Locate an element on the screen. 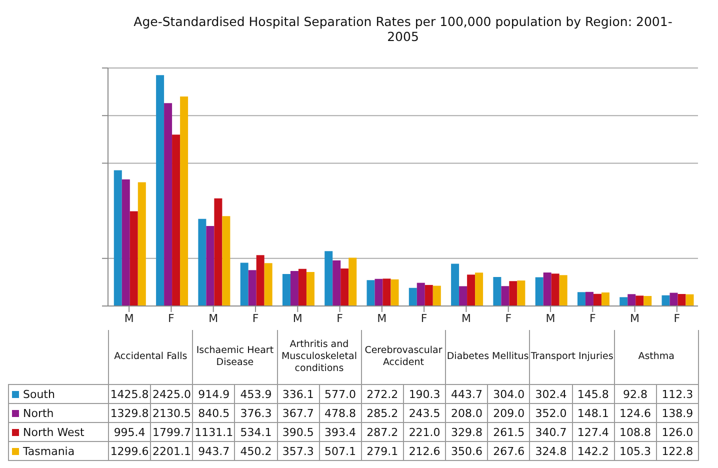  data-label: 376.3 is located at coordinates (256, 413).